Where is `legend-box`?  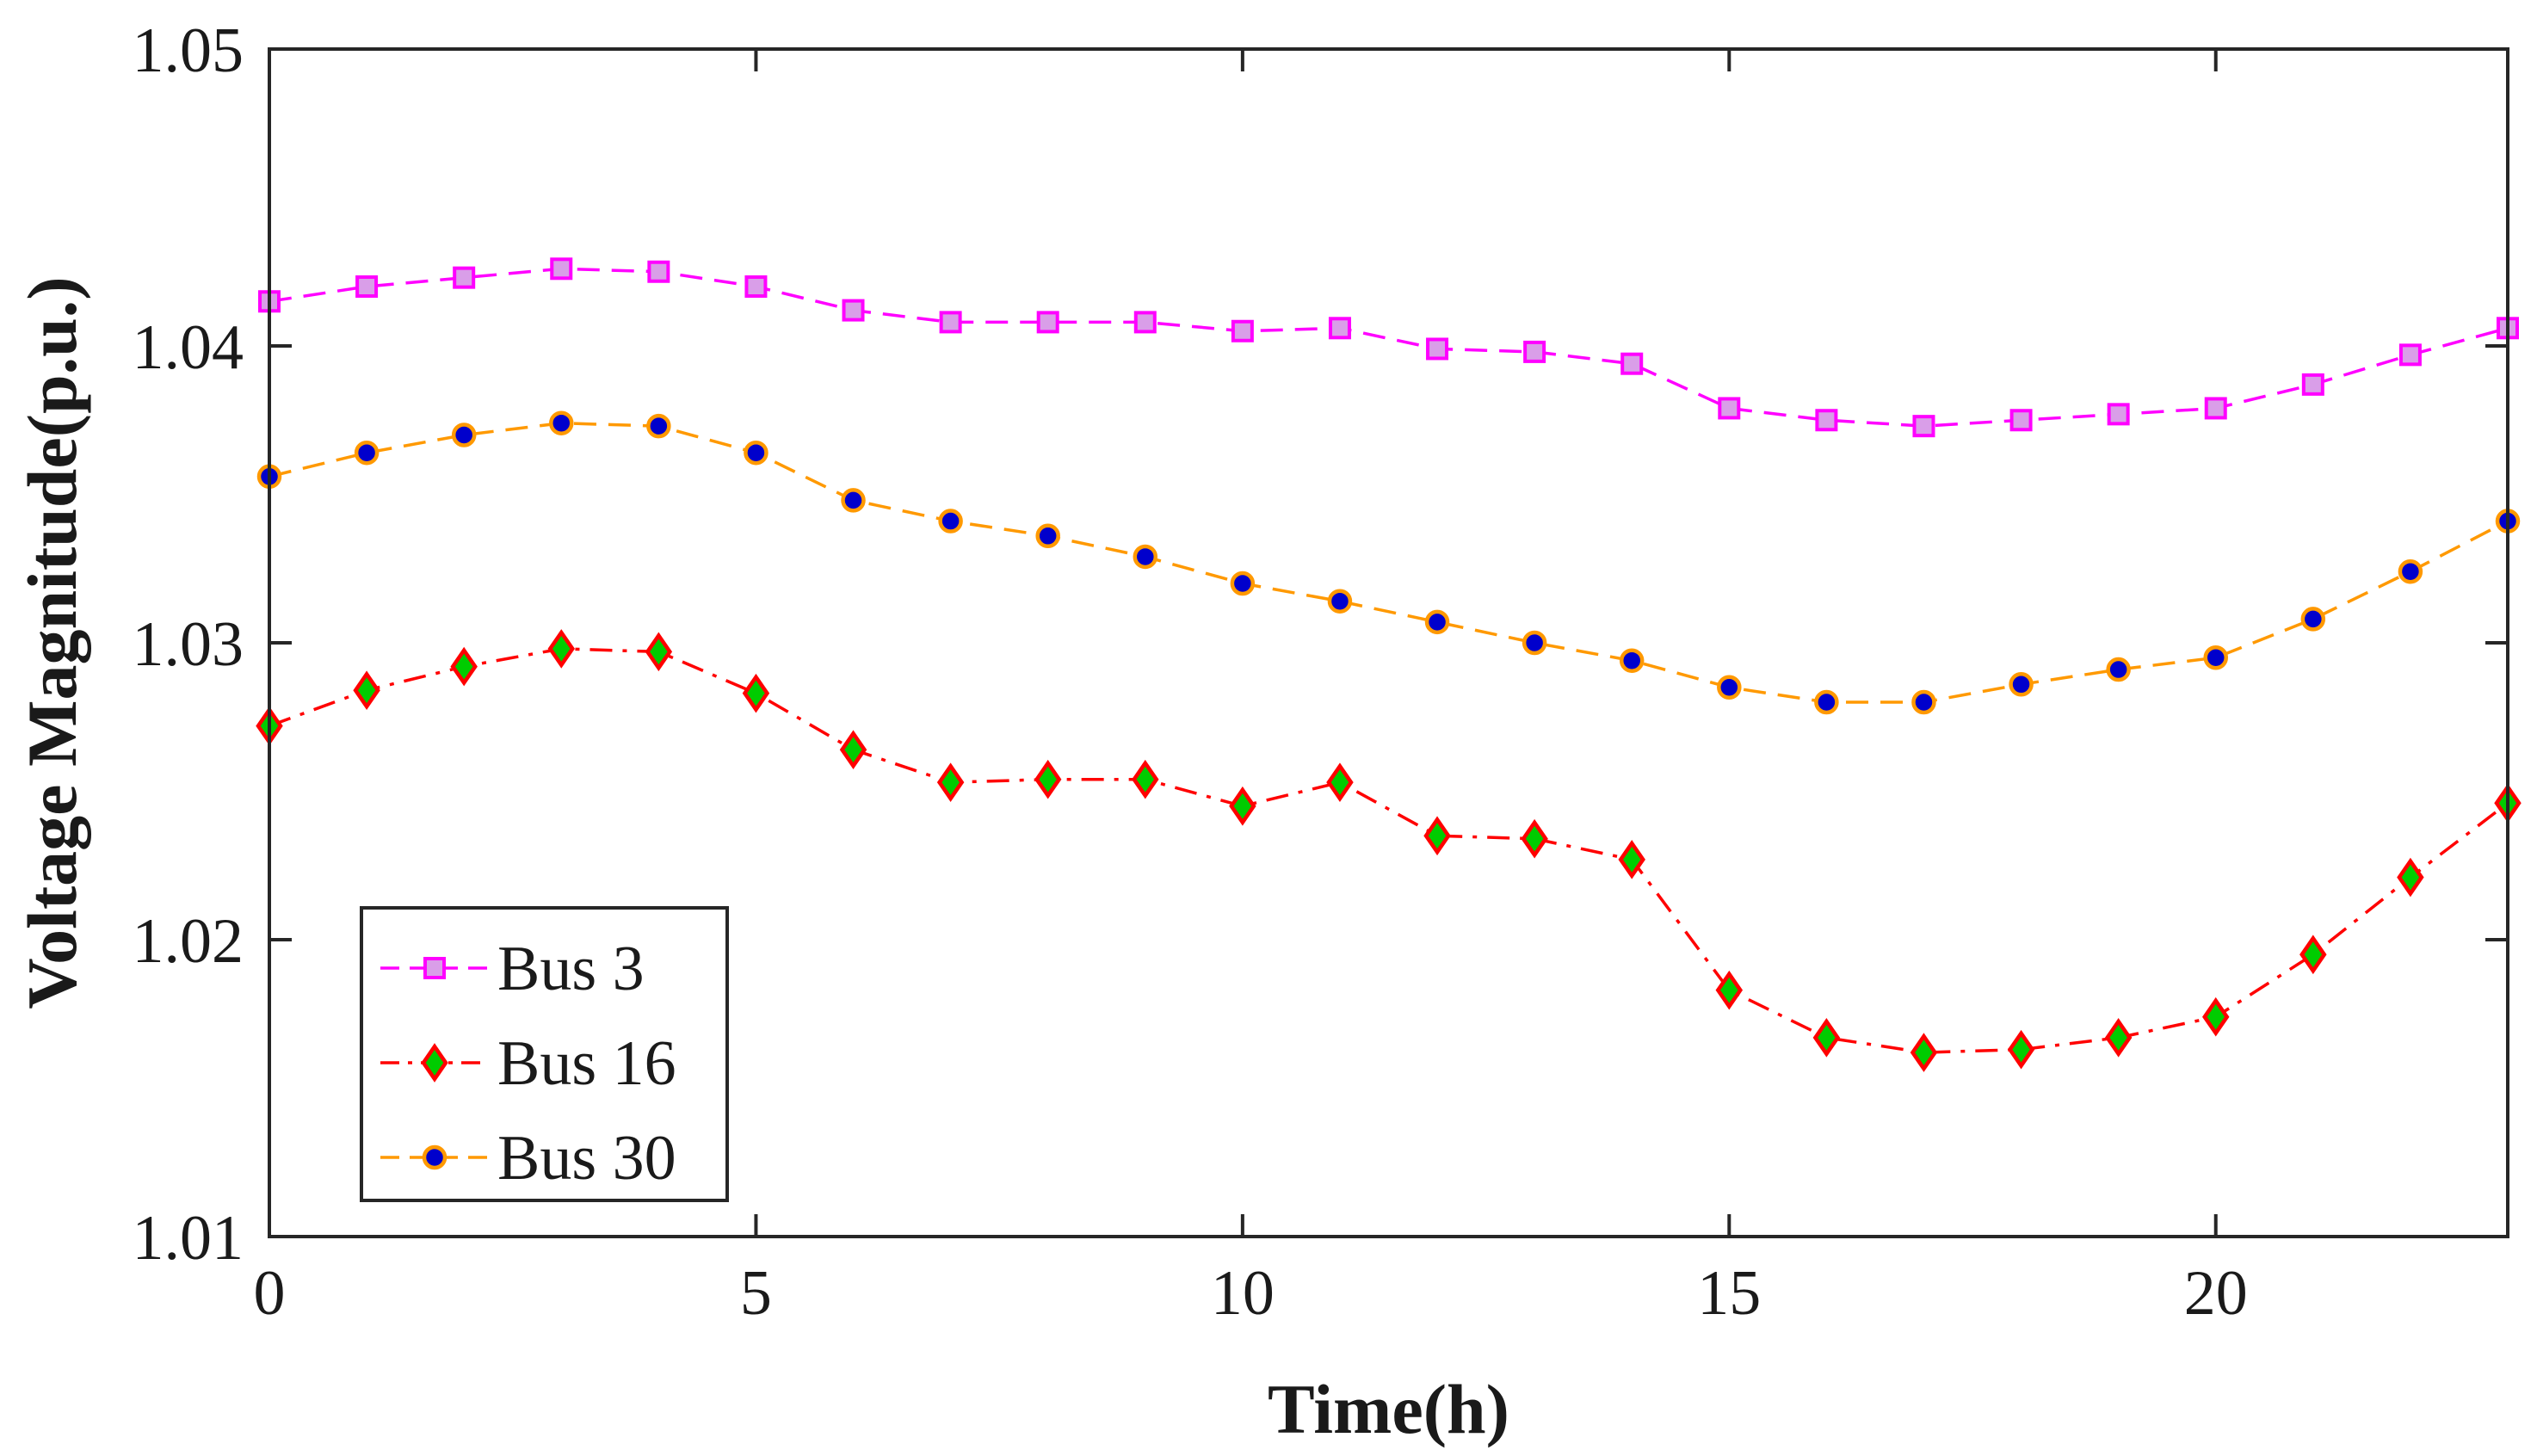 legend-box is located at coordinates (544, 1054).